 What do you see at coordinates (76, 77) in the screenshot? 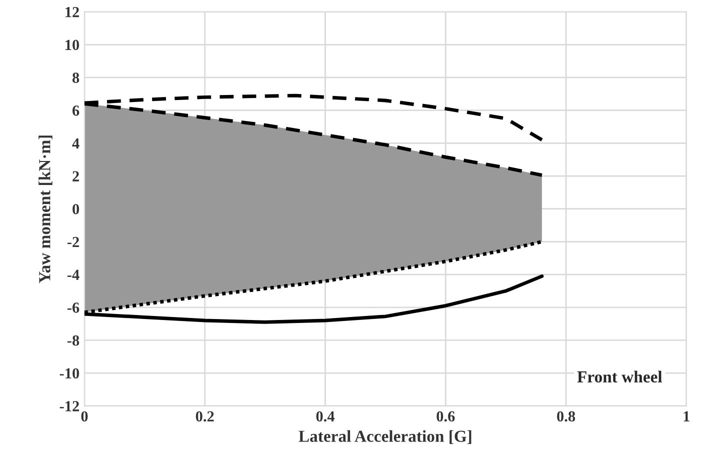
I see `y-tick-label: 8` at bounding box center [76, 77].